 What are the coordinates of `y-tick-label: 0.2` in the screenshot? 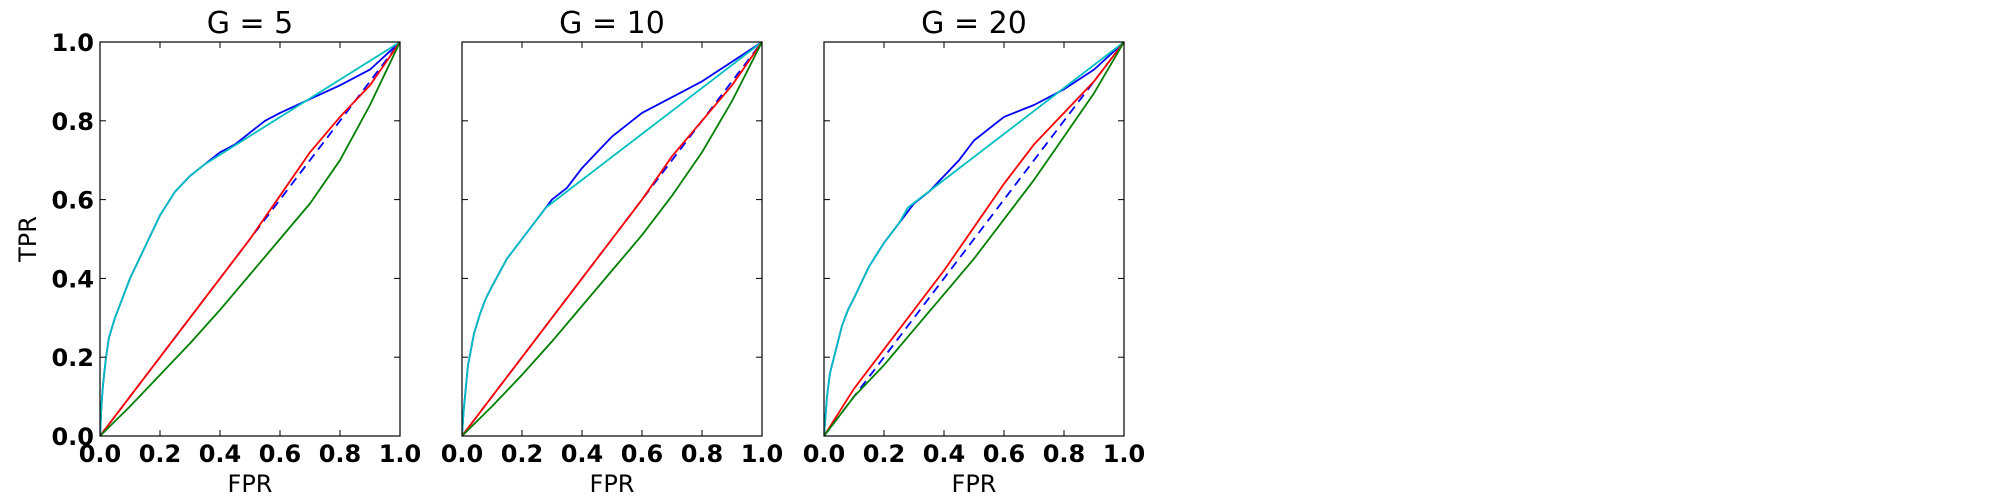 It's located at (72, 358).